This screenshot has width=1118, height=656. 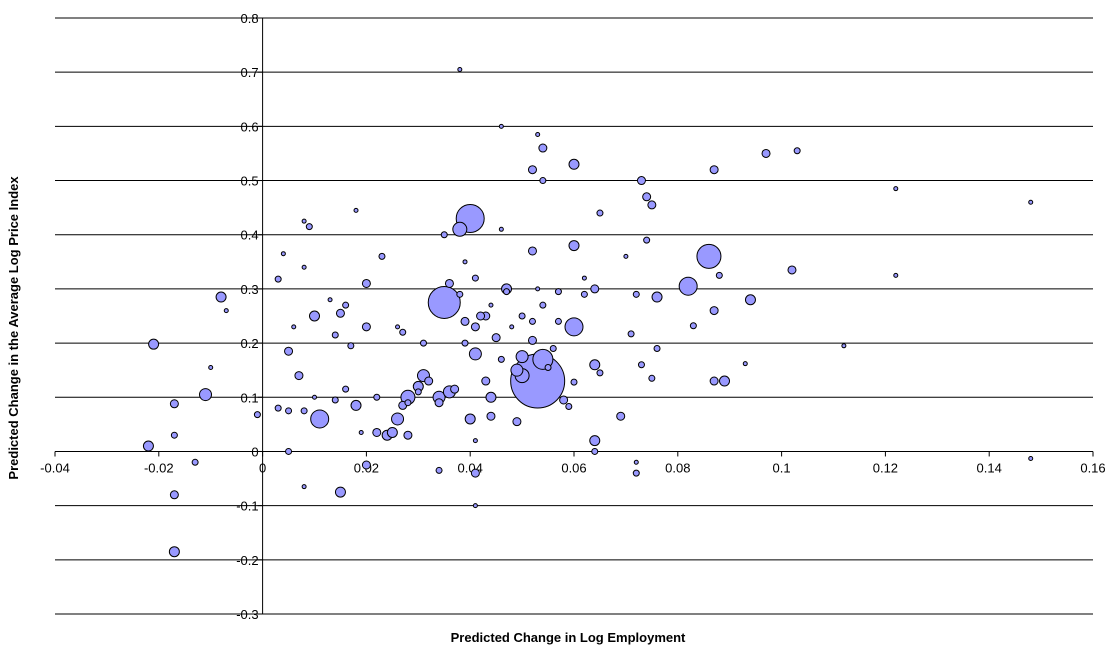 I want to click on y-tick-label: 0.2, so click(x=250, y=343).